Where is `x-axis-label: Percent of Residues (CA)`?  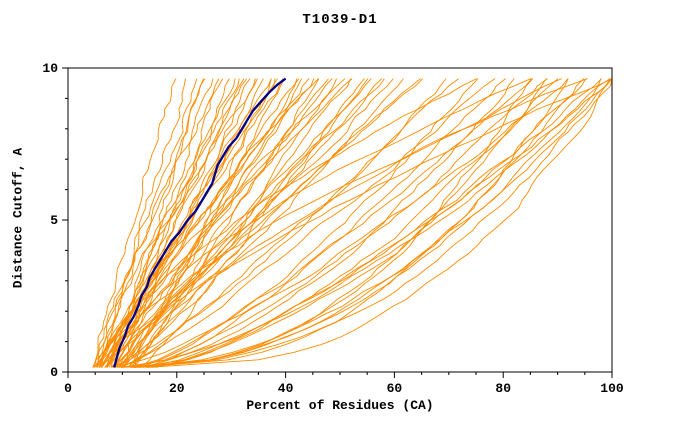 x-axis-label: Percent of Residues (CA) is located at coordinates (340, 405).